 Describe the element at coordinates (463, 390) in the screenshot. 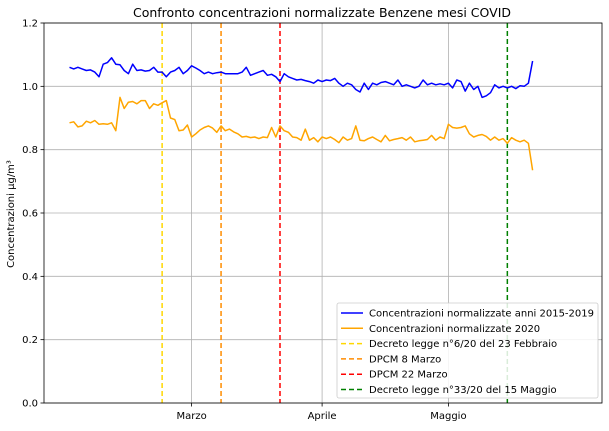

I see `legend-label: Decreto legge n°33/20 del 15 Maggio` at that location.